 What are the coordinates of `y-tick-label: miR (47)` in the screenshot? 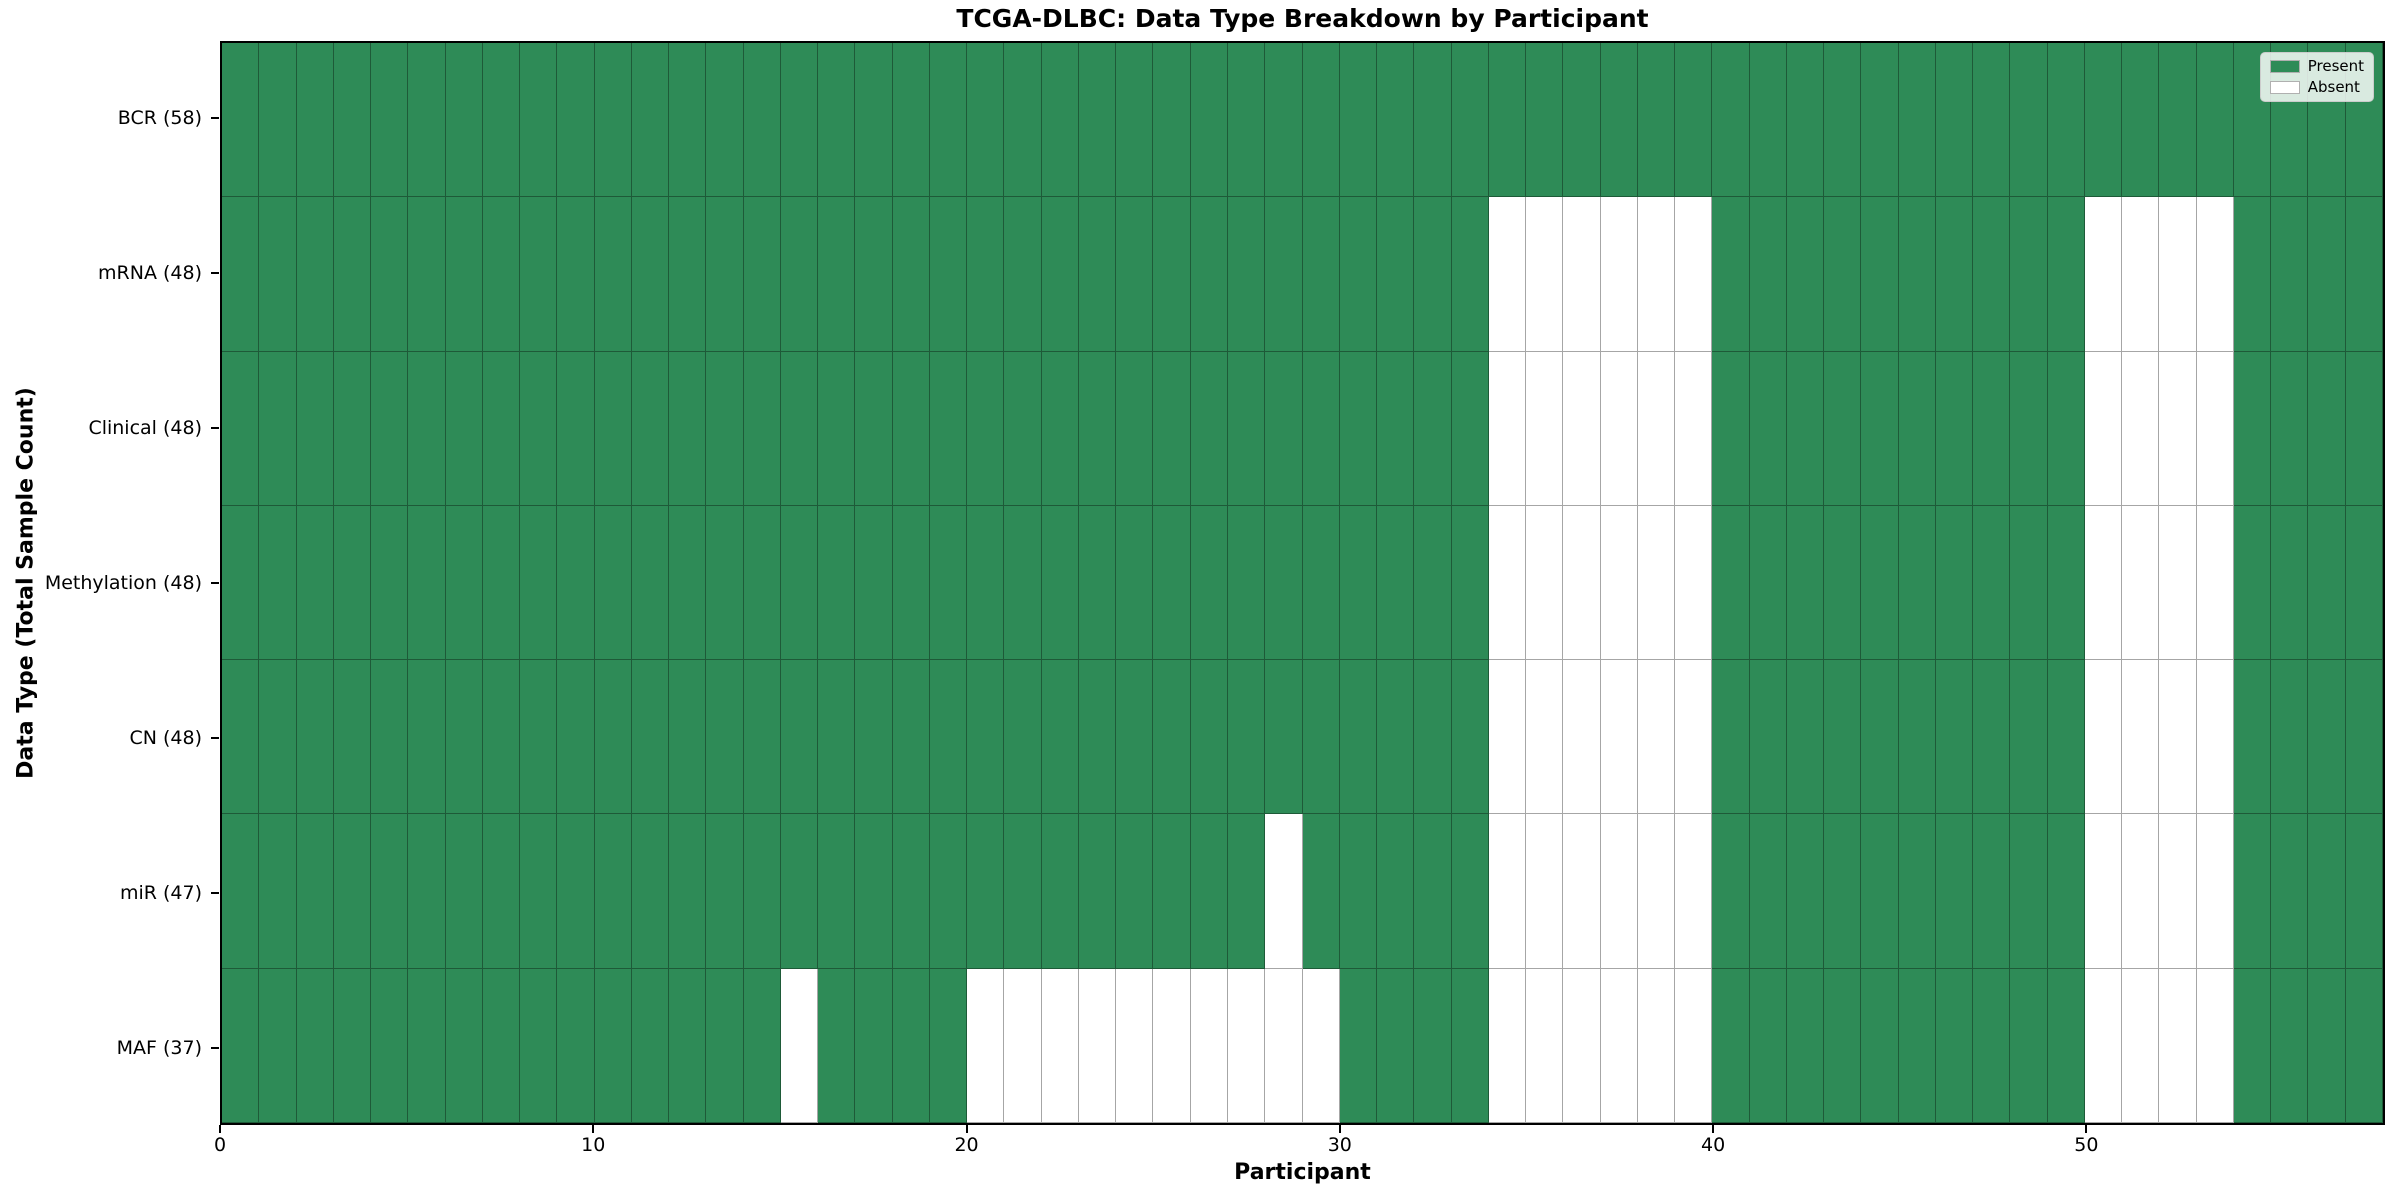 It's located at (160, 892).